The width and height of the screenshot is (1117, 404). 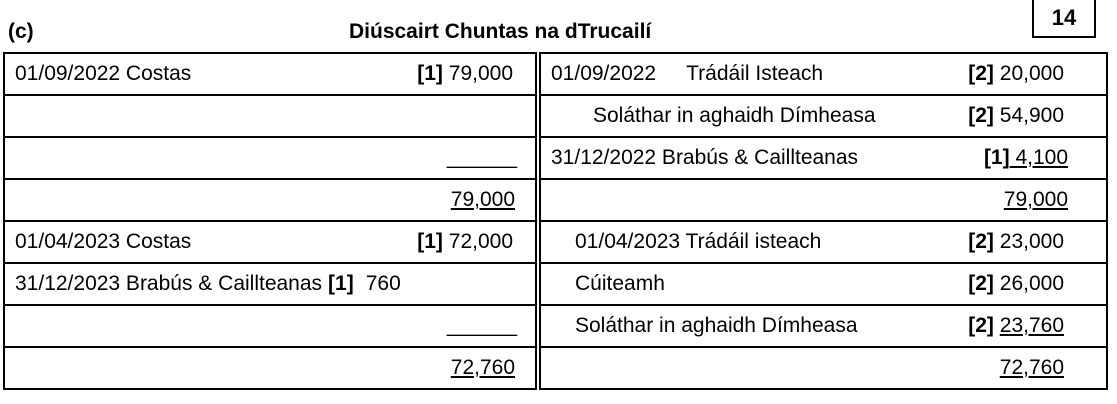 What do you see at coordinates (270, 74) in the screenshot?
I see `debit-cell: 01/09/2022 Costas [1] 79,000` at bounding box center [270, 74].